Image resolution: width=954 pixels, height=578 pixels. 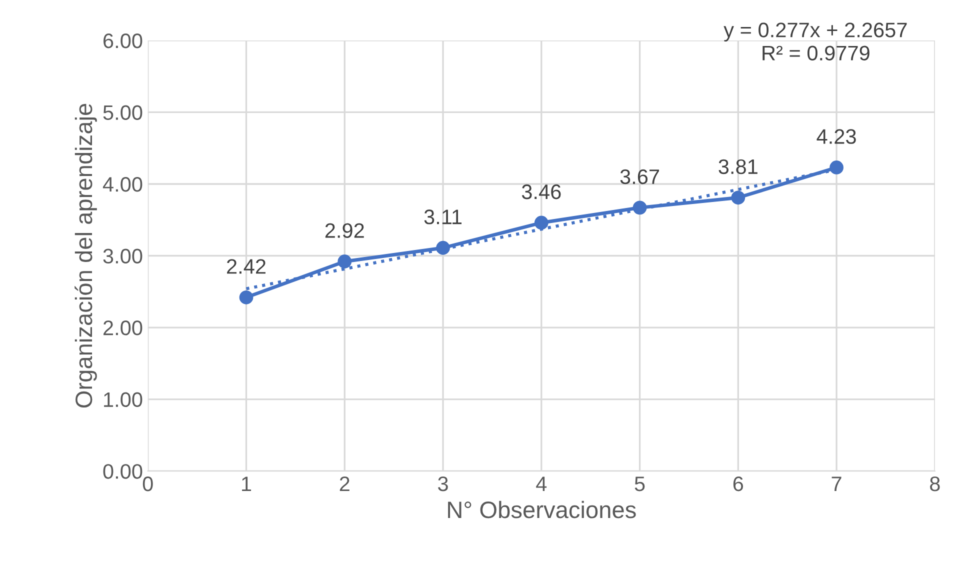 What do you see at coordinates (640, 176) in the screenshot?
I see `data-label: 3.67` at bounding box center [640, 176].